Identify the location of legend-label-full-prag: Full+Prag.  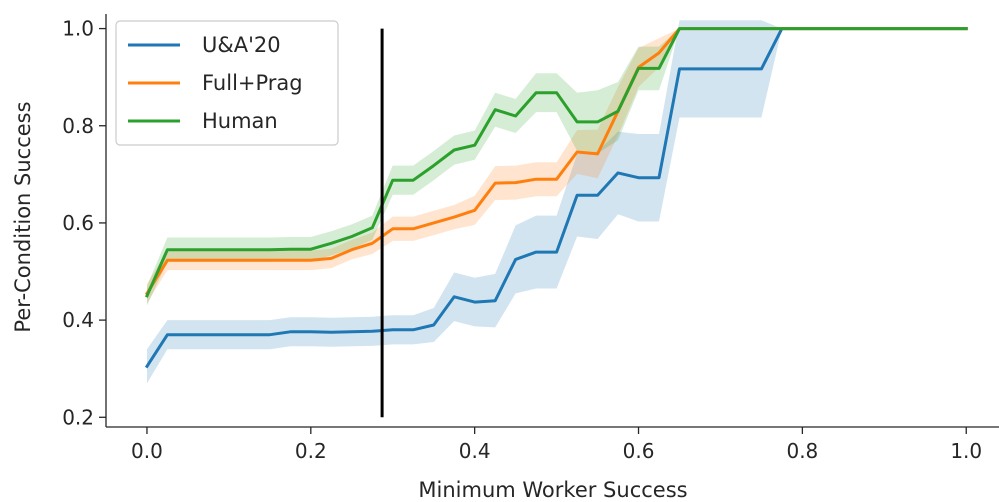
(252, 83).